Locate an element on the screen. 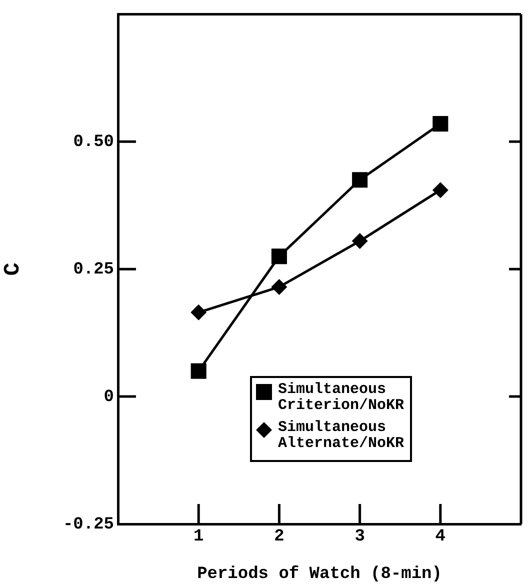 The height and width of the screenshot is (584, 532). y-tick-label: 0 is located at coordinates (109, 397).